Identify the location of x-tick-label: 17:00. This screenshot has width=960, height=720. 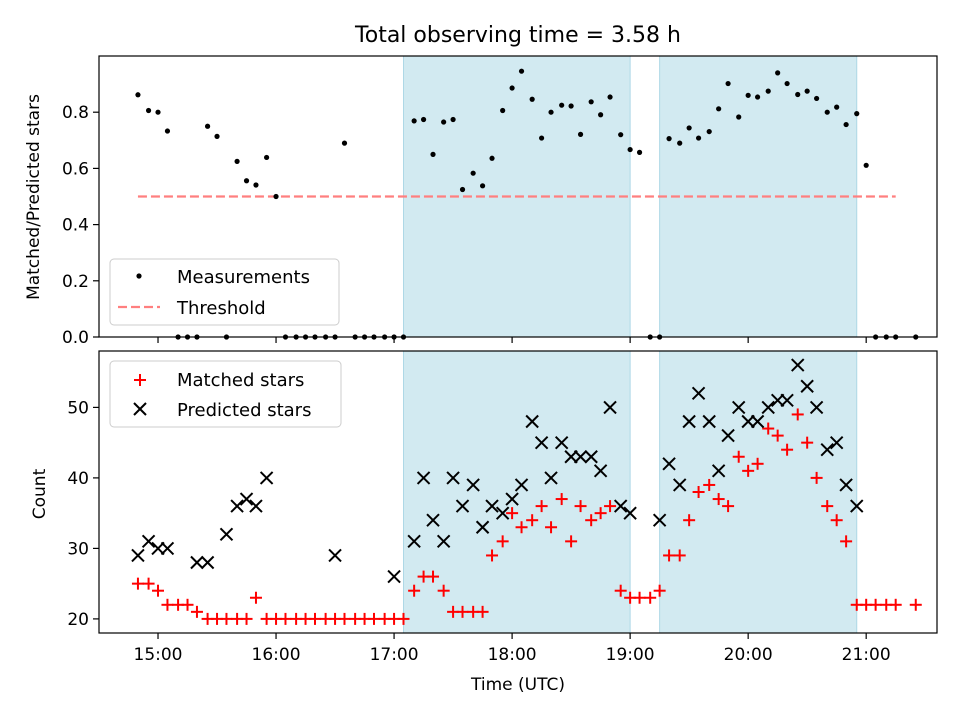
(394, 655).